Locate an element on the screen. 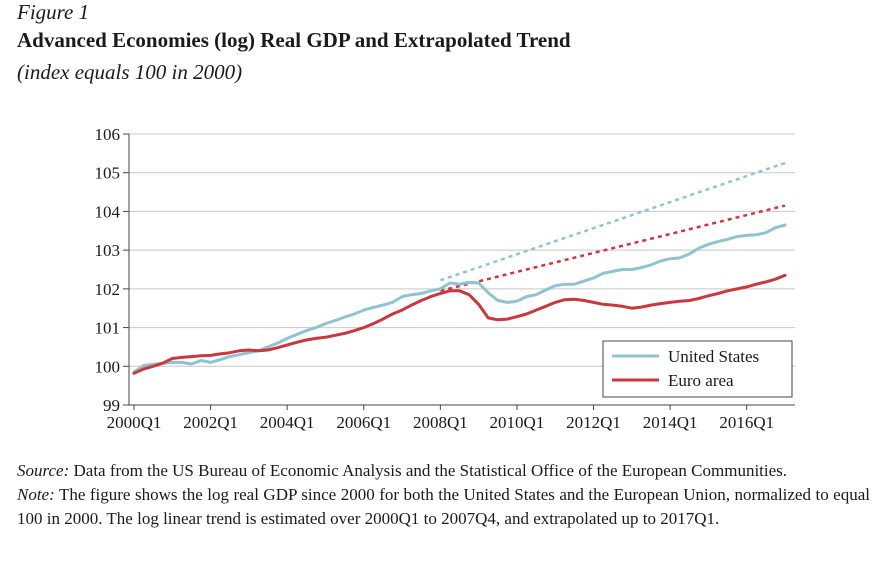  y-tick-label: 99 is located at coordinates (111, 405).